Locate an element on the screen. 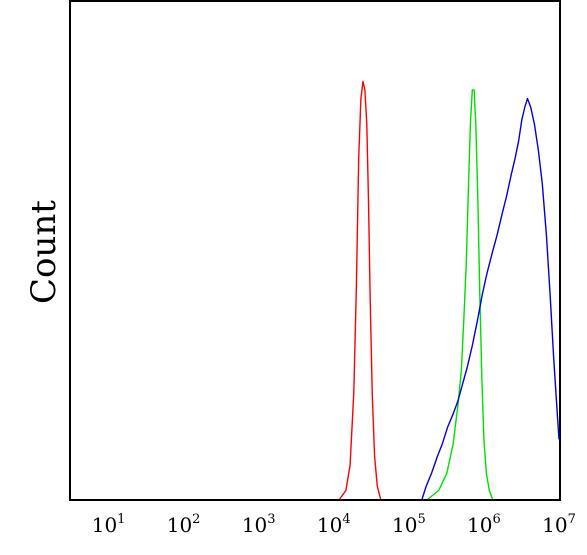 The height and width of the screenshot is (555, 587). x-tick-labels: 10¹ 10² 10³ 10⁴ 10⁵ 10⁶ 10⁷ is located at coordinates (334, 524).